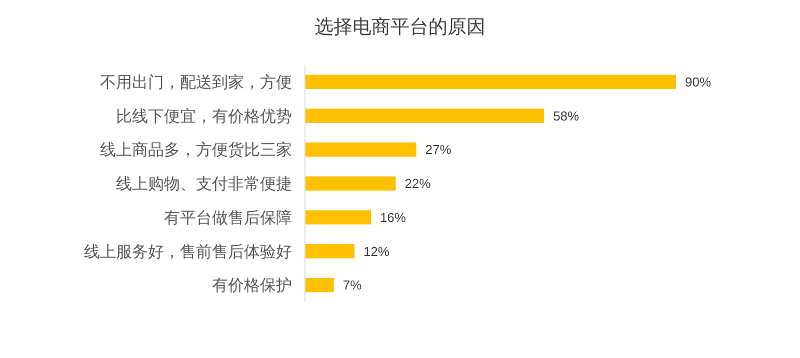 This screenshot has height=358, width=800. I want to click on y-tick-label: 有价格保护, so click(252, 285).